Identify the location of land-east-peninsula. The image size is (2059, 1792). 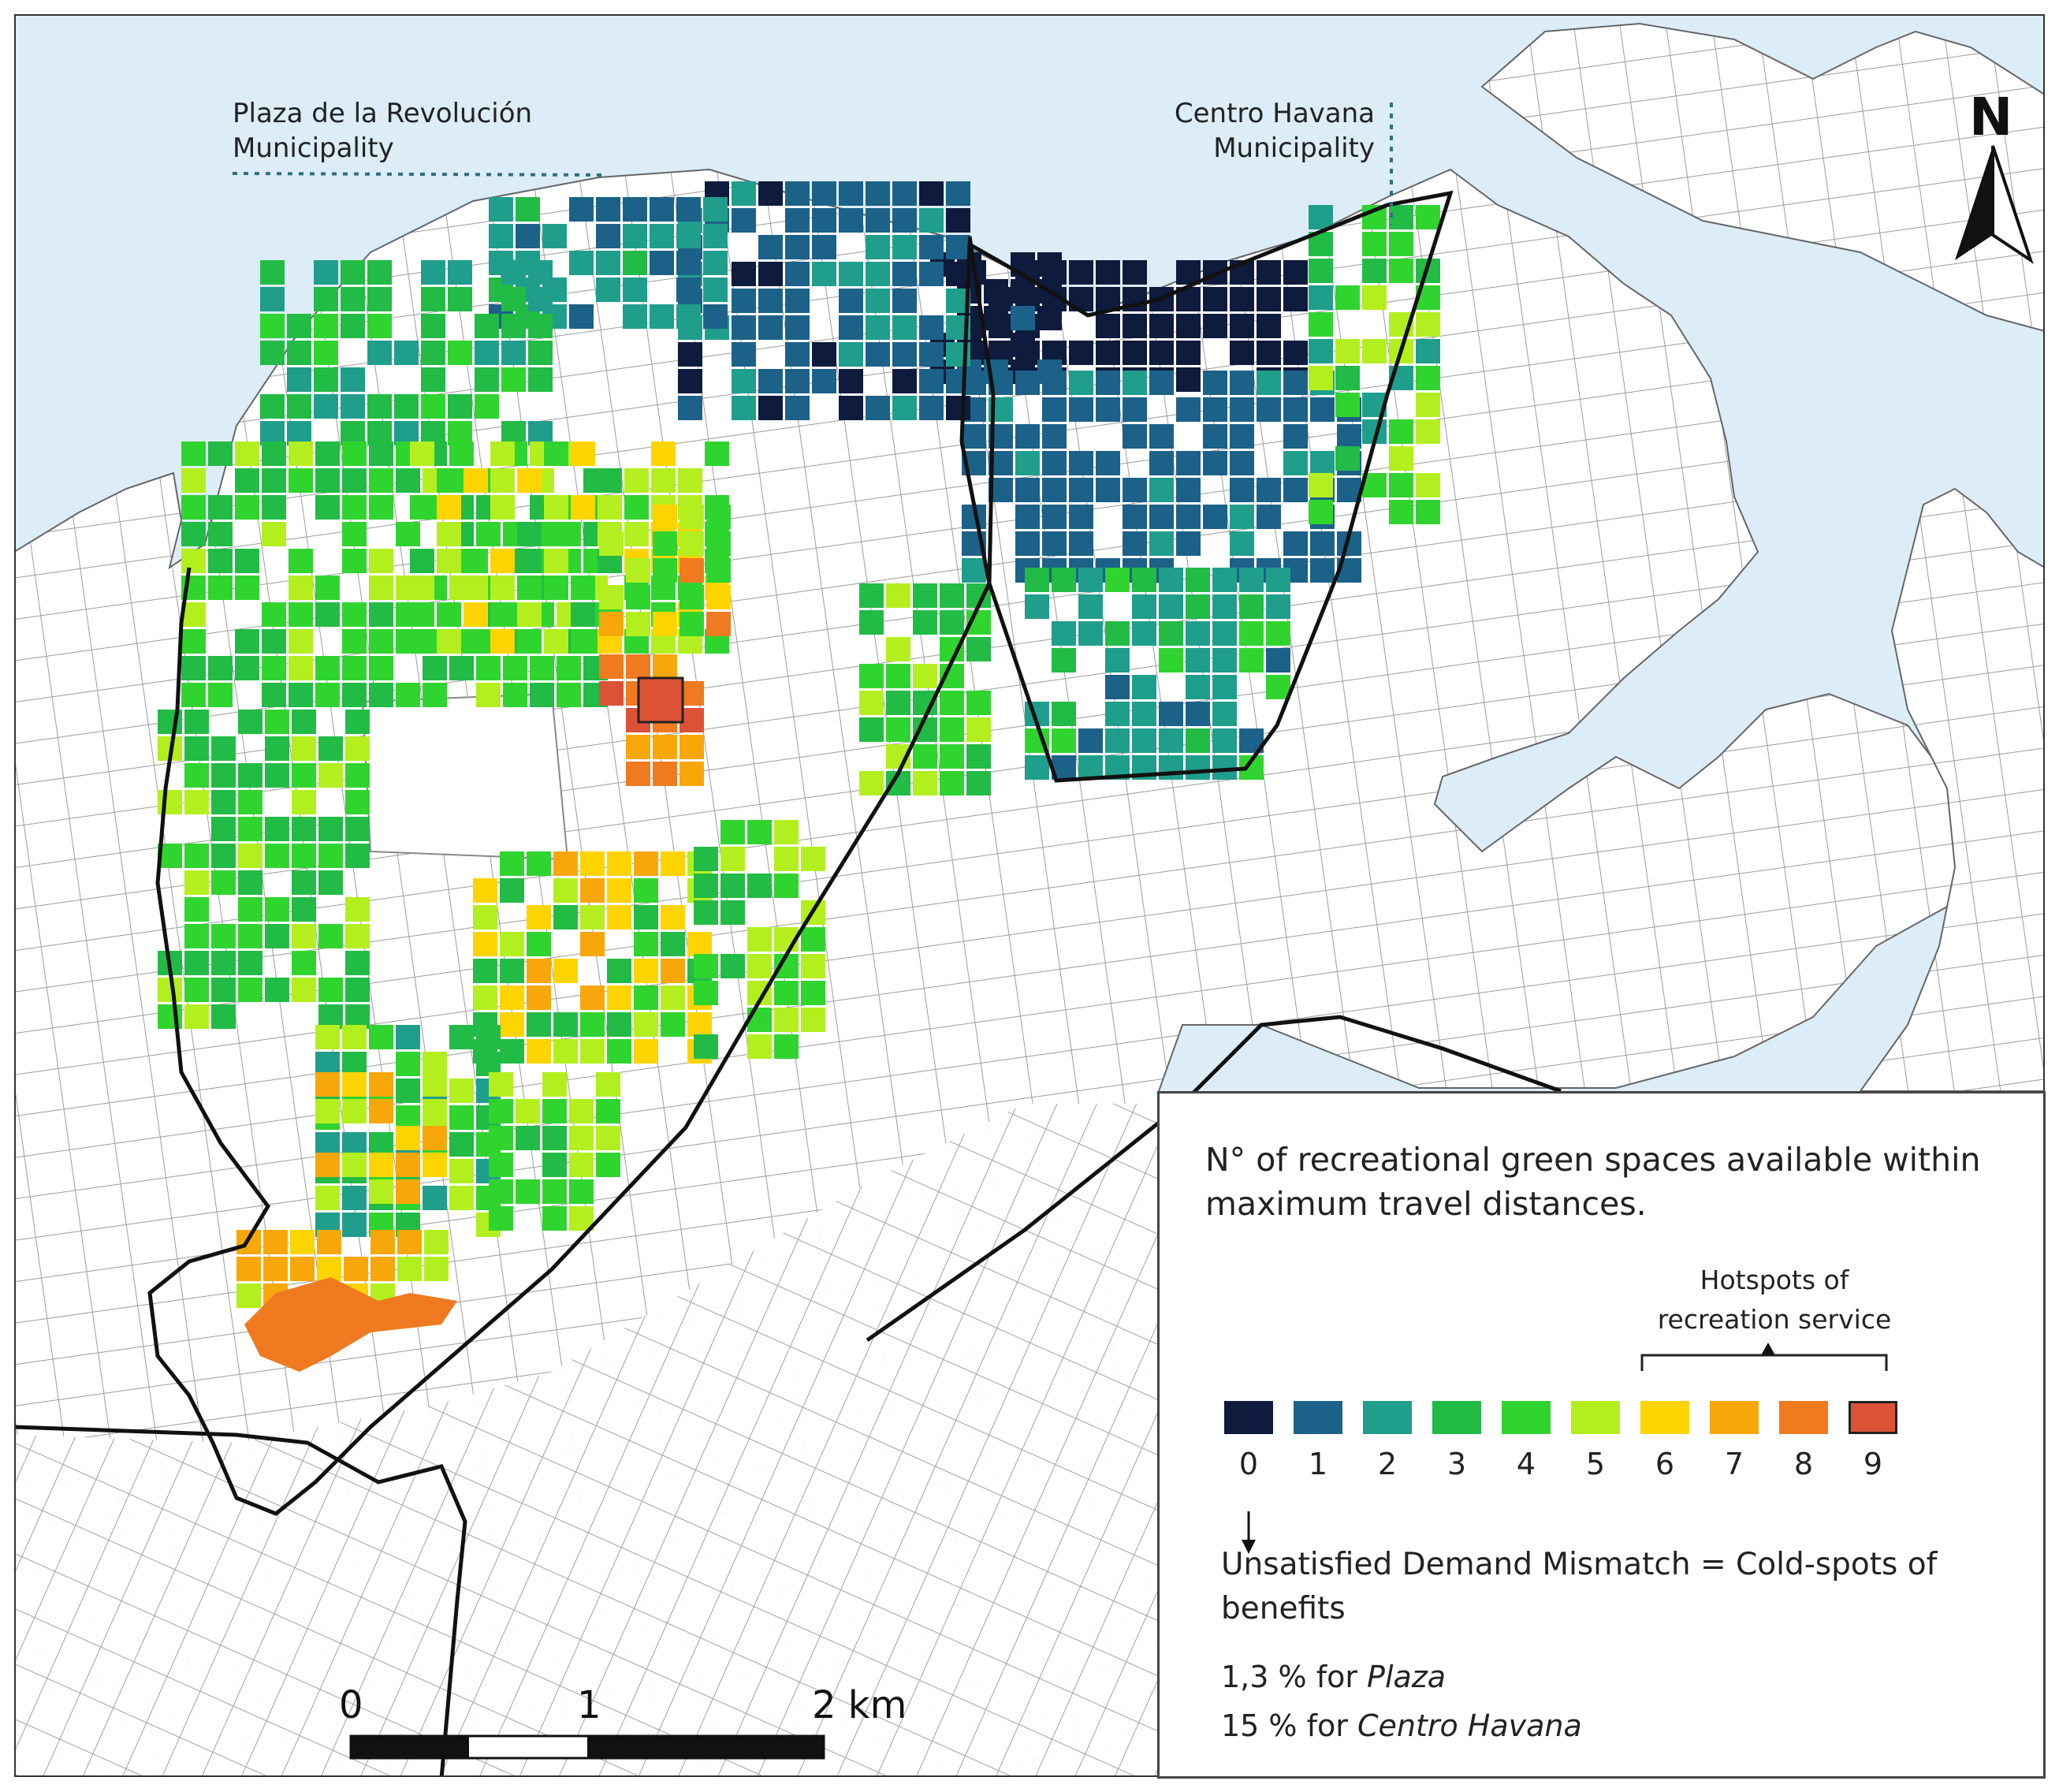
(1762, 177).